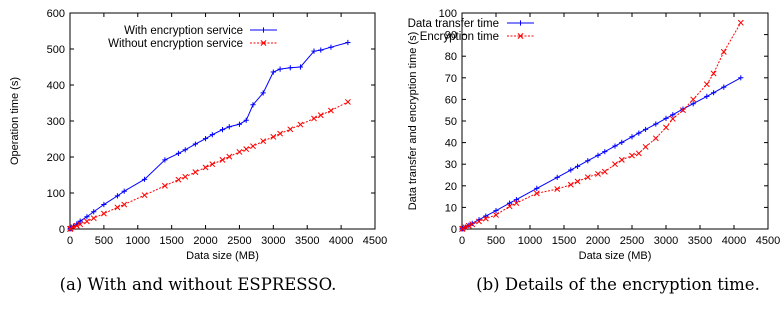 The height and width of the screenshot is (320, 783). Describe the element at coordinates (451, 165) in the screenshot. I see `y-tick-label: 30` at that location.